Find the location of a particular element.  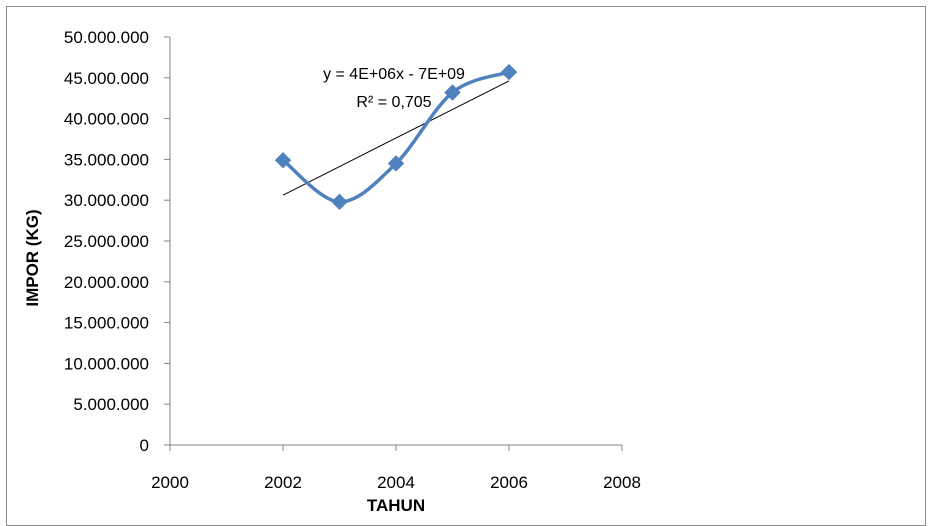

trendline-group is located at coordinates (396, 138).